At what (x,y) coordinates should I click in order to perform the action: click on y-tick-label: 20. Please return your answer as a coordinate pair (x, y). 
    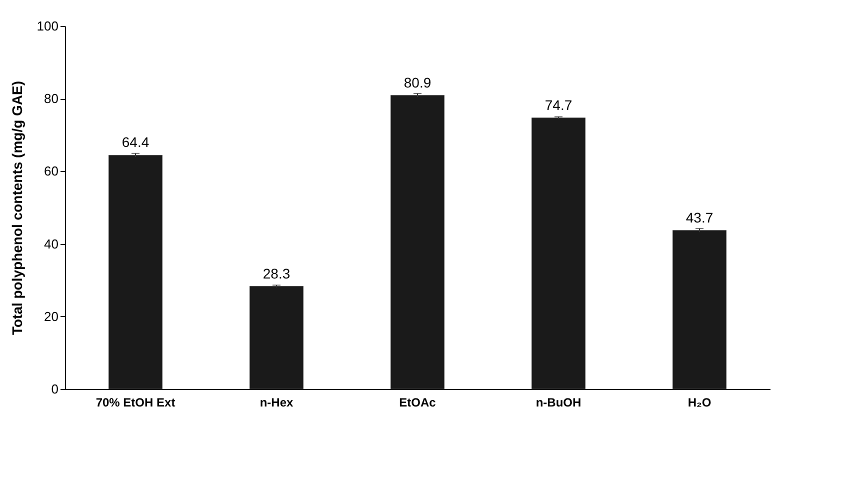
    Looking at the image, I should click on (51, 316).